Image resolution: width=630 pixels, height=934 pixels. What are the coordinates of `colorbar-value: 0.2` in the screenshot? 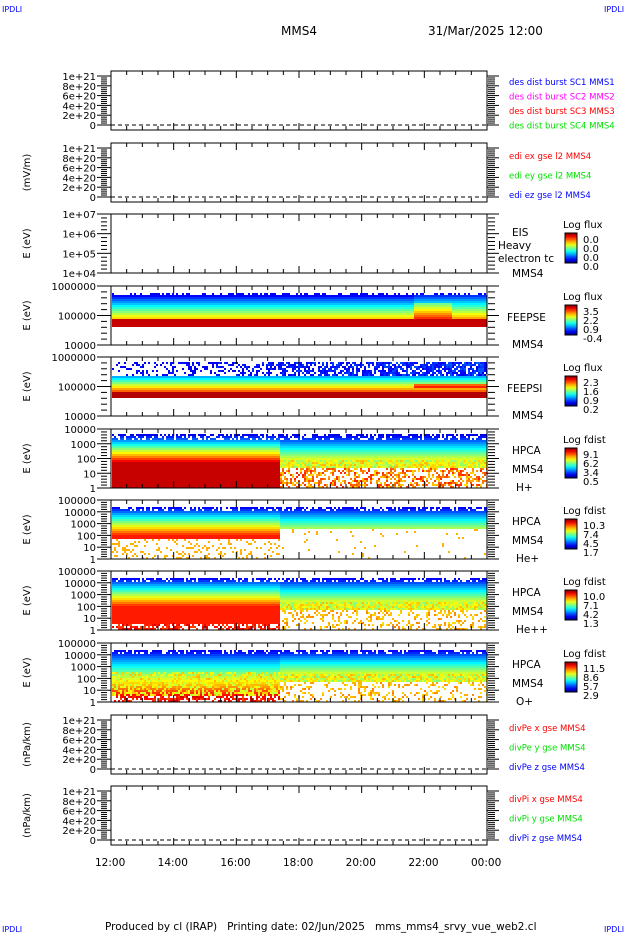 It's located at (591, 410).